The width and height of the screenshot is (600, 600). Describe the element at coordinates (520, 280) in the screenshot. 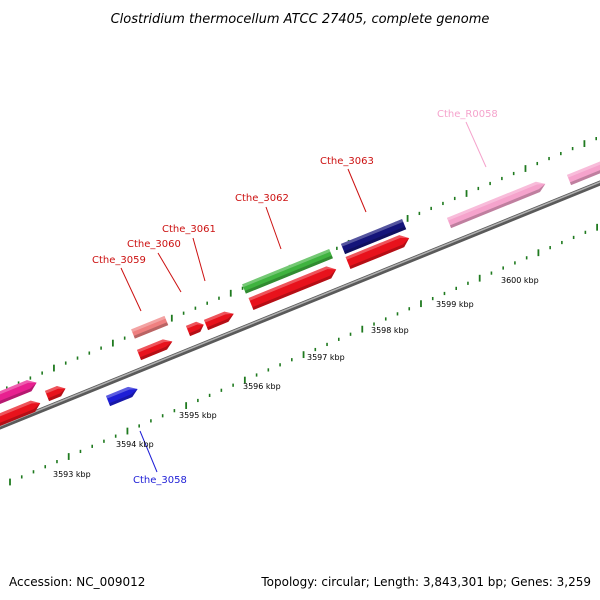

I see `scale-label-3600: 3600 kbp` at that location.